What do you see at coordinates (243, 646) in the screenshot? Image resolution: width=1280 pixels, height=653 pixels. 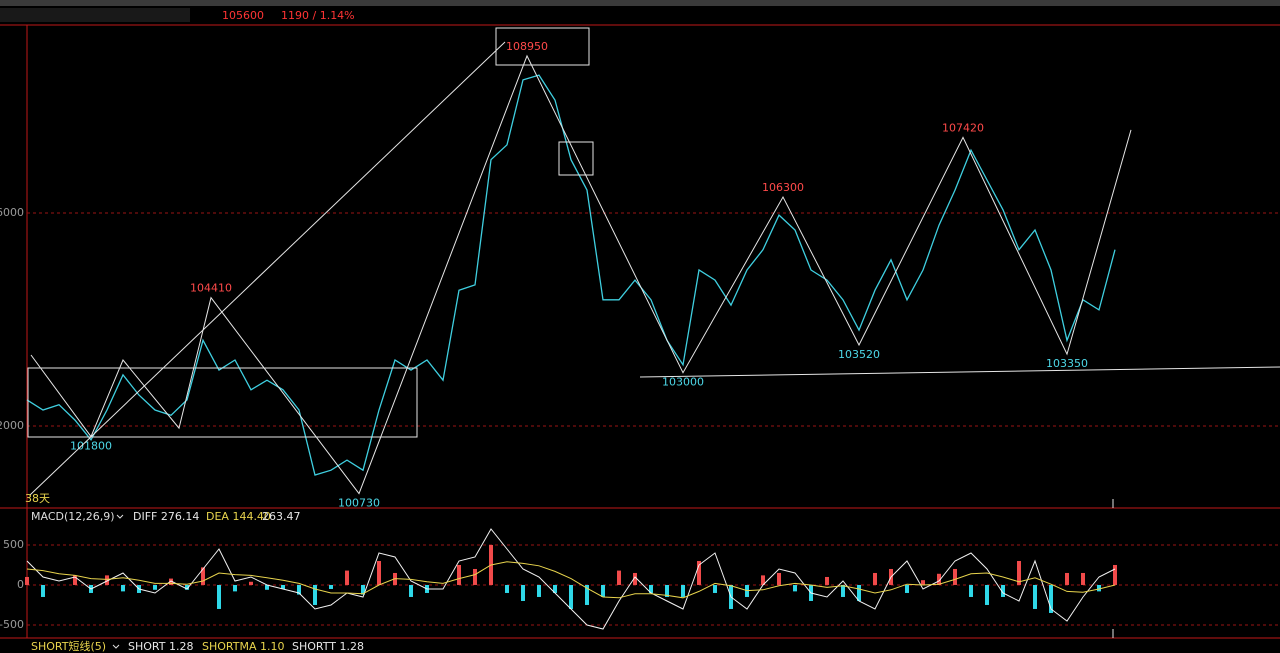 I see `indicator-reading: SHORTMA 1.10` at bounding box center [243, 646].